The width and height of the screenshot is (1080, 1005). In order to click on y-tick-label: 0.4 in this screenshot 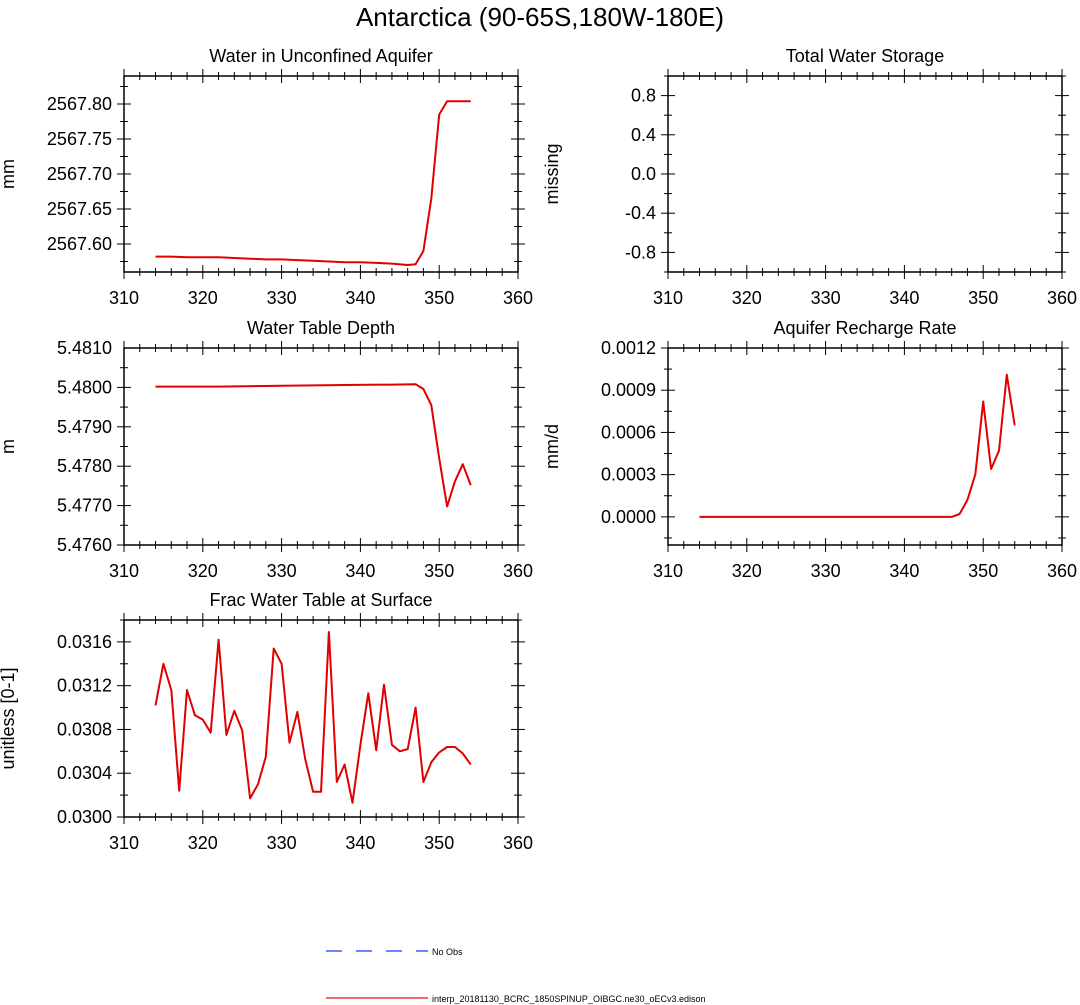, I will do `click(643, 135)`.